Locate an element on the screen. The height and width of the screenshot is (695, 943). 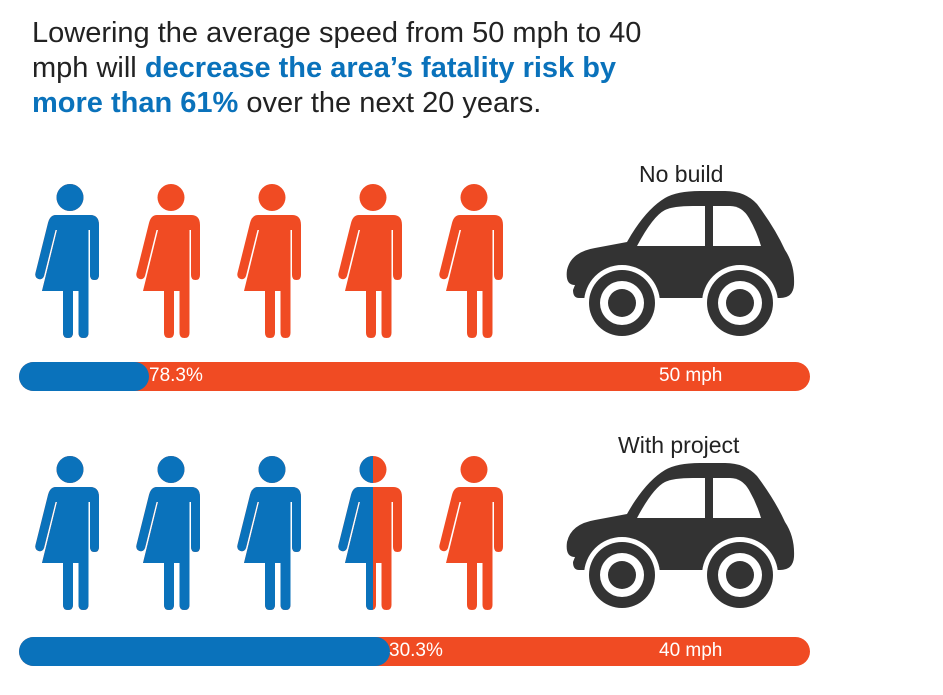
risk-bar: 30.3% 40 mph is located at coordinates (414, 651).